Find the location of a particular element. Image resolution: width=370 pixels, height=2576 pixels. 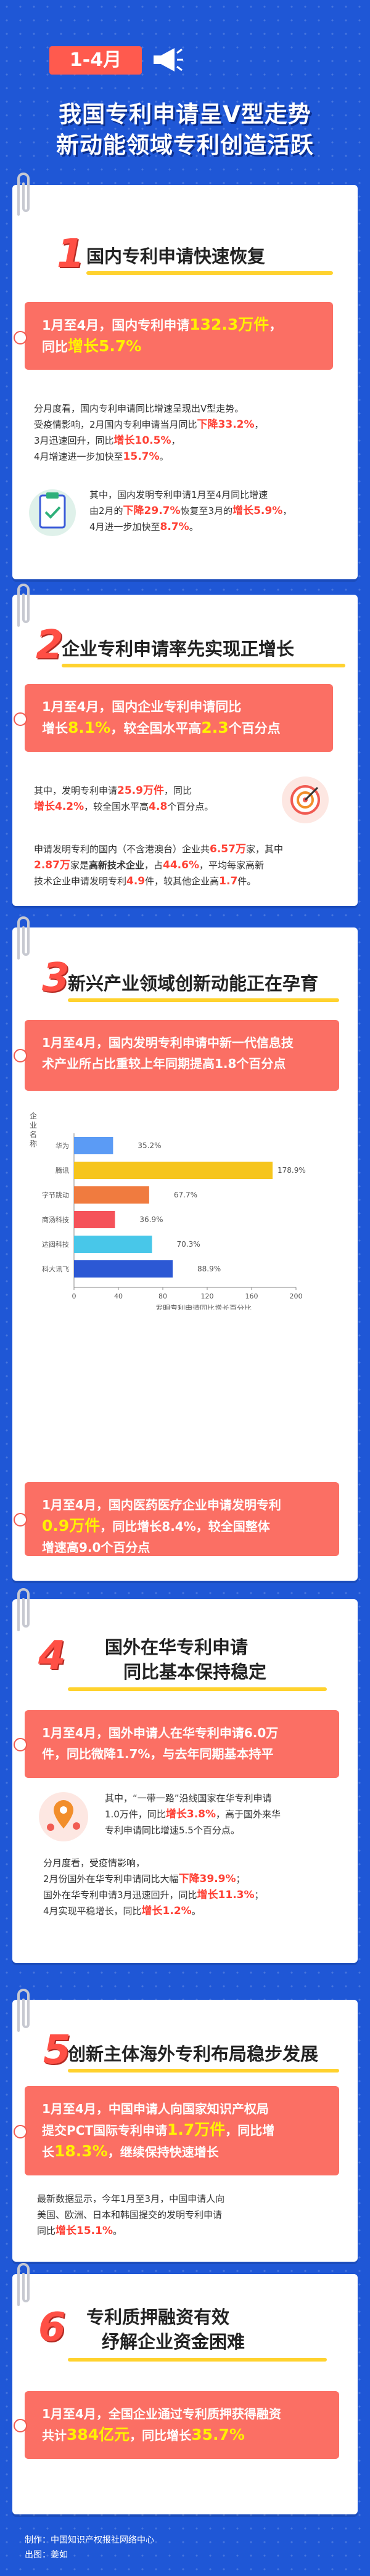

x-tick-label: 0 is located at coordinates (74, 1296).